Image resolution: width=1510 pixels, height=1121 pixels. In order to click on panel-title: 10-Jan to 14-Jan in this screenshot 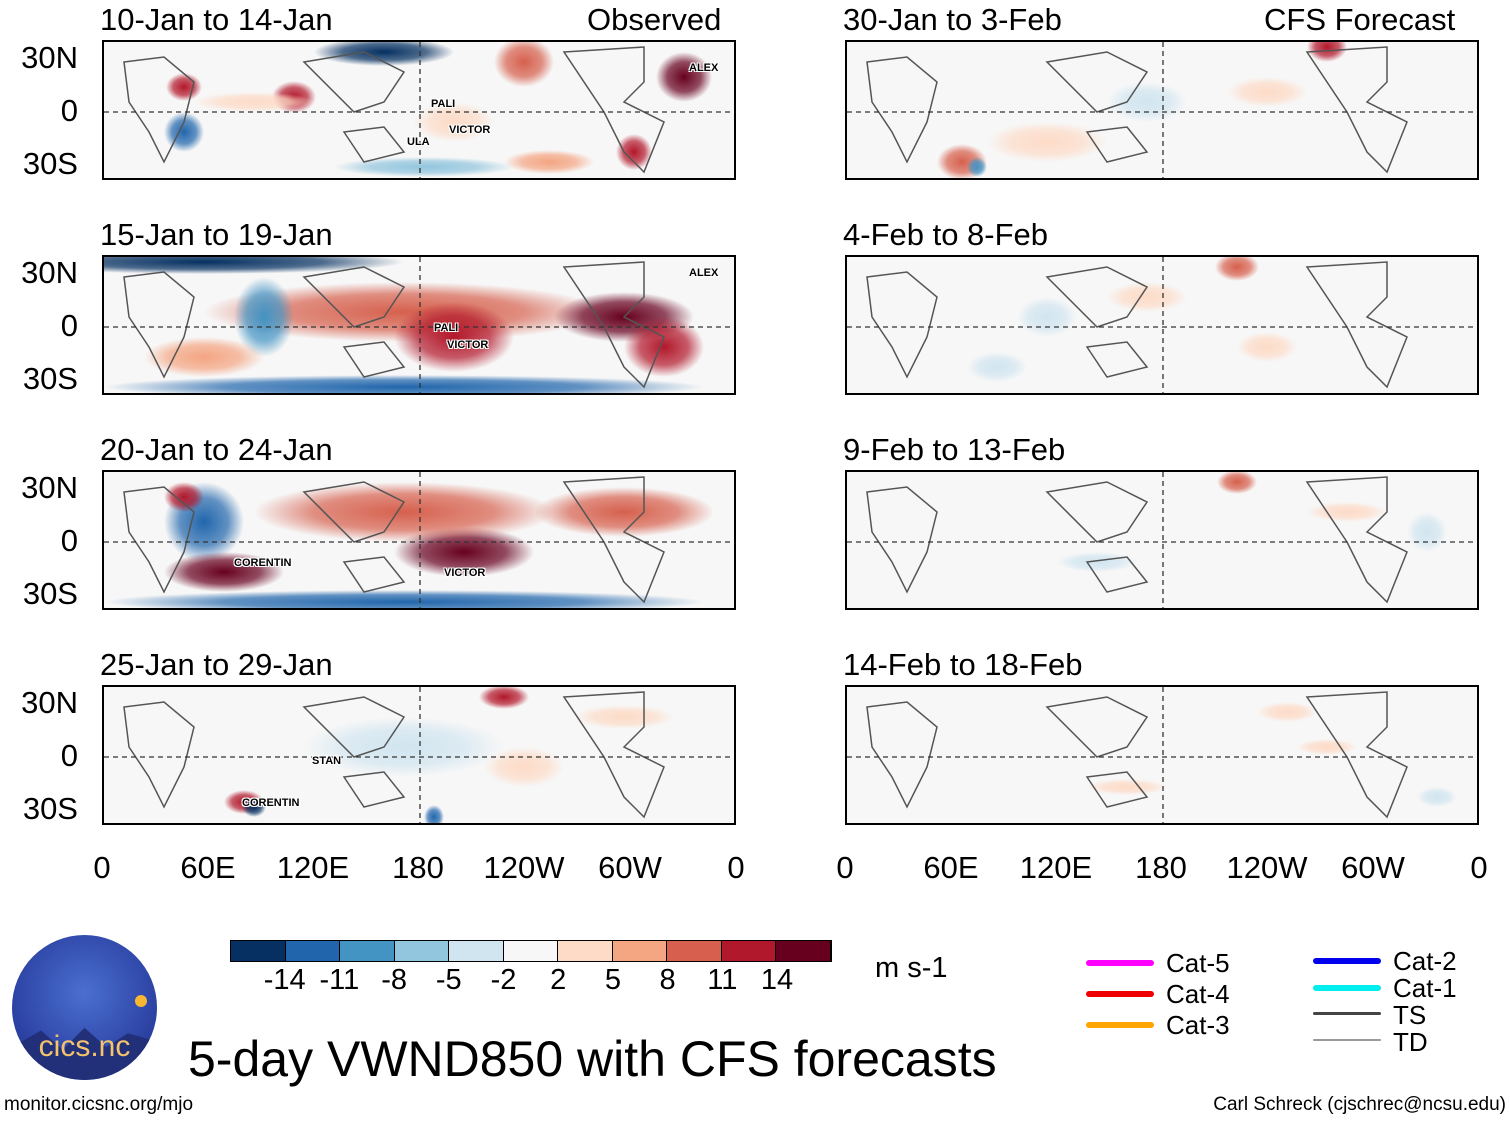, I will do `click(216, 19)`.